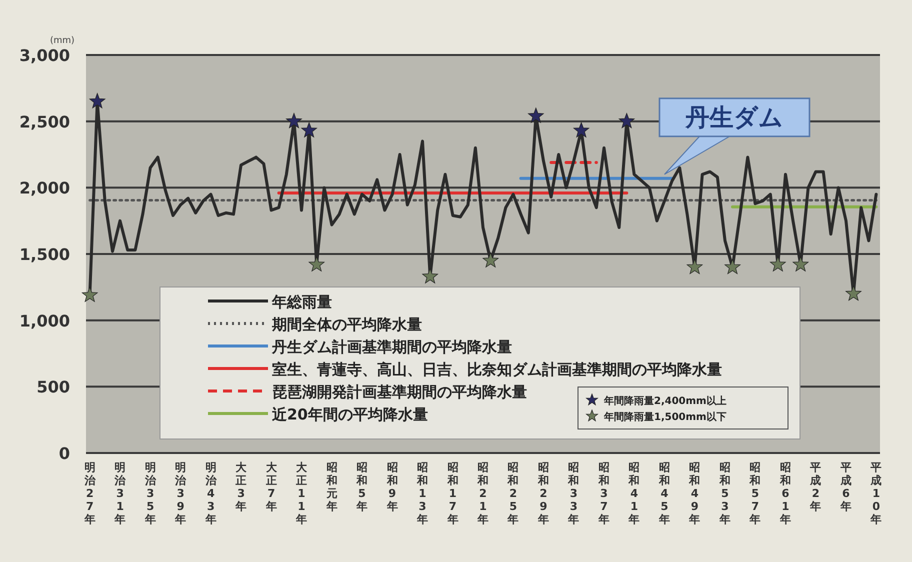 The width and height of the screenshot is (912, 562). Describe the element at coordinates (573, 493) in the screenshot. I see `x-tick-label: 昭和33年` at that location.